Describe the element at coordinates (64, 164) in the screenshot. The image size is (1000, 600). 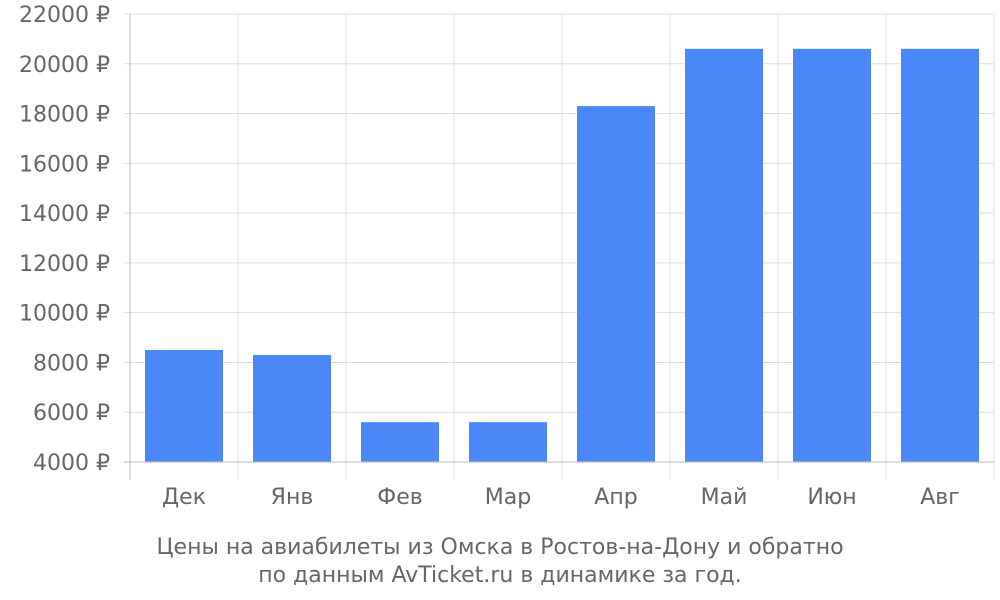
I see `y-tick-label: 16000 ₽` at that location.